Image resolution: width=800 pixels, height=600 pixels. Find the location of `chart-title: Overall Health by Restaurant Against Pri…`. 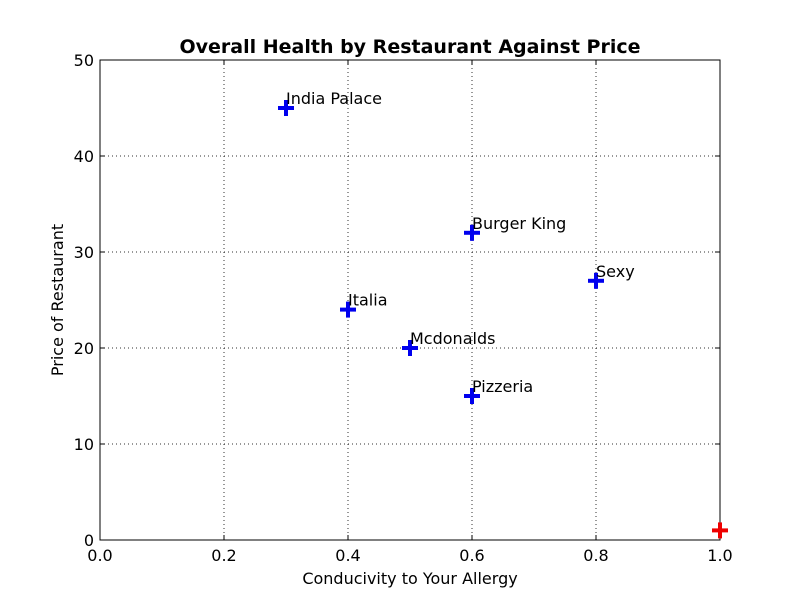

chart-title: Overall Health by Restaurant Against Pri… is located at coordinates (409, 47).